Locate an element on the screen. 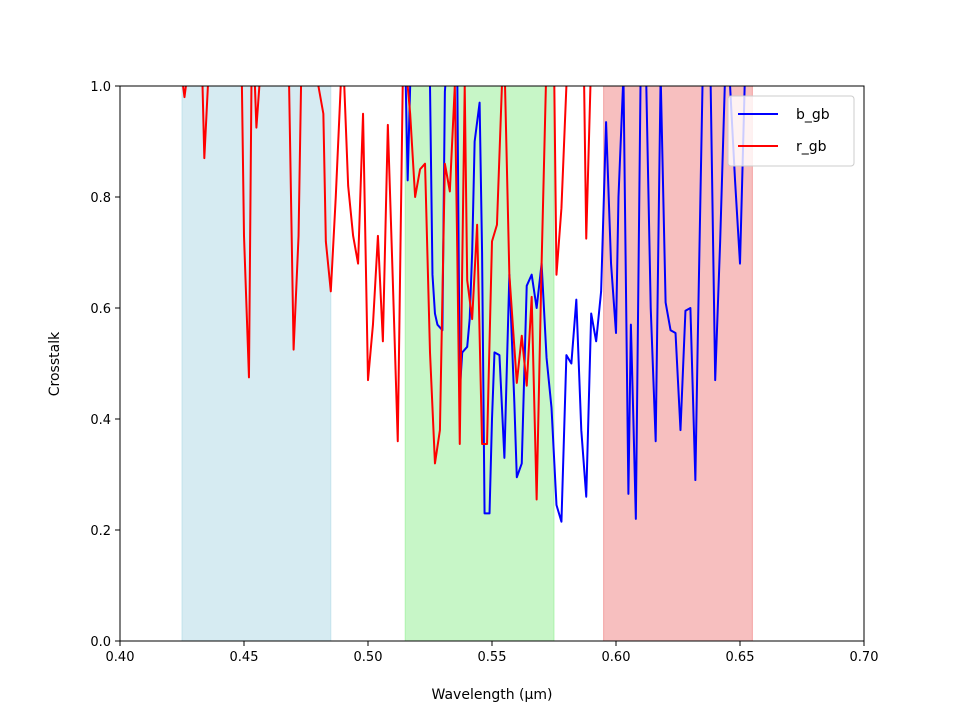 The image size is (960, 720). x-tick-label: 0.40 is located at coordinates (120, 657).